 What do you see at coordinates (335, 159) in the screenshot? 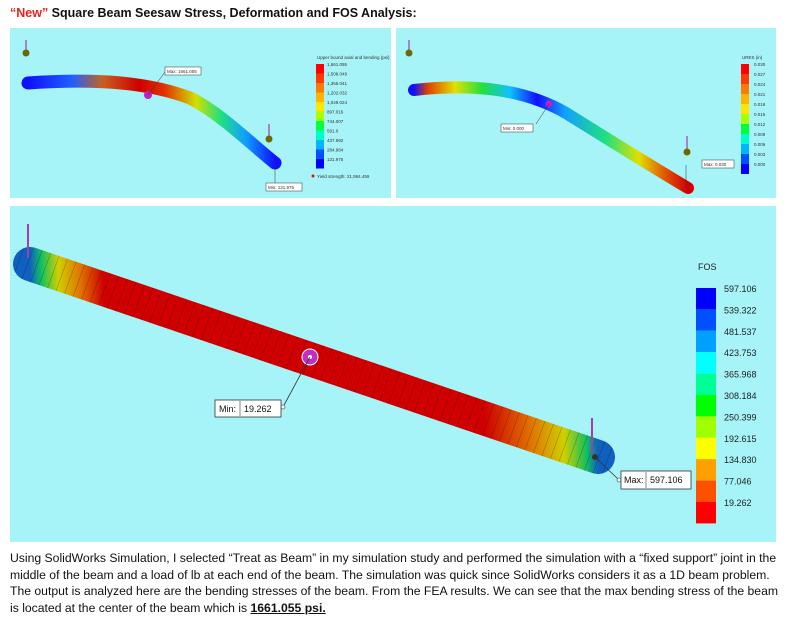
I see `legend-value: 131.975` at bounding box center [335, 159].